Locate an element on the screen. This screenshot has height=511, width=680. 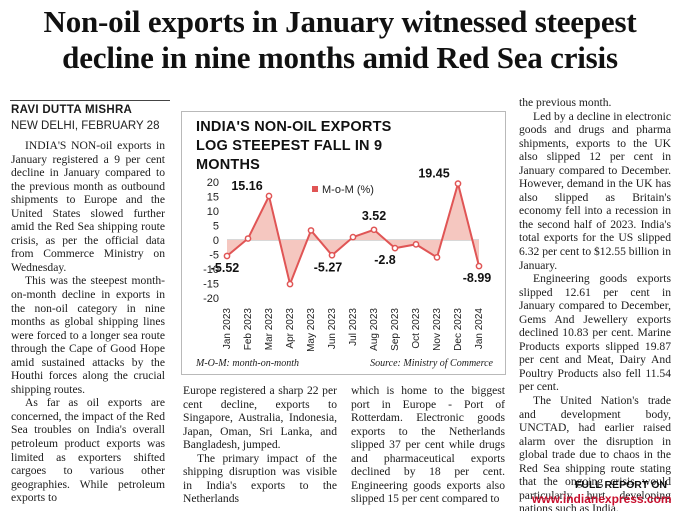
data-label: 19.45 is located at coordinates (433, 174).